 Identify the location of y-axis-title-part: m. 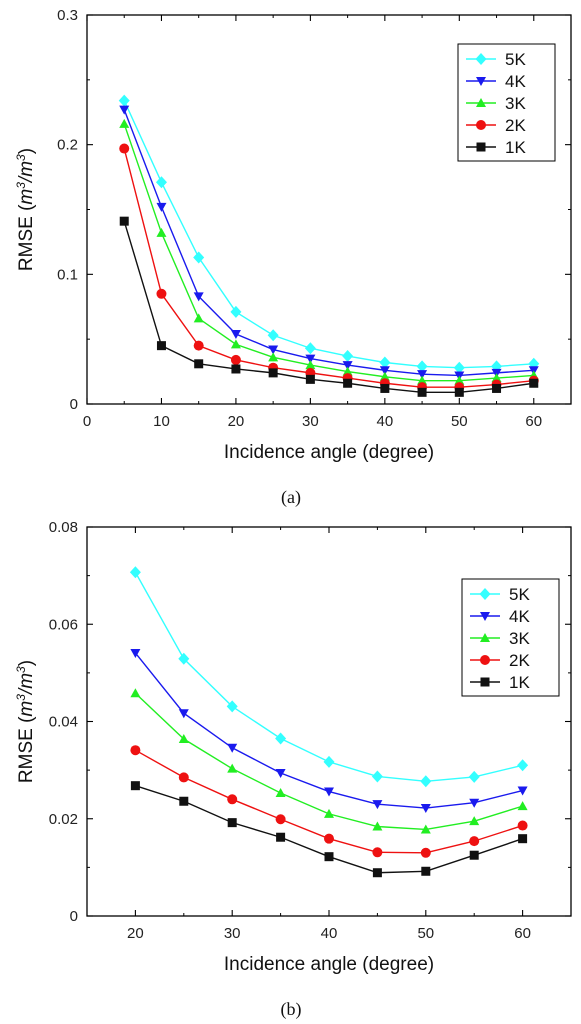
(26, 197).